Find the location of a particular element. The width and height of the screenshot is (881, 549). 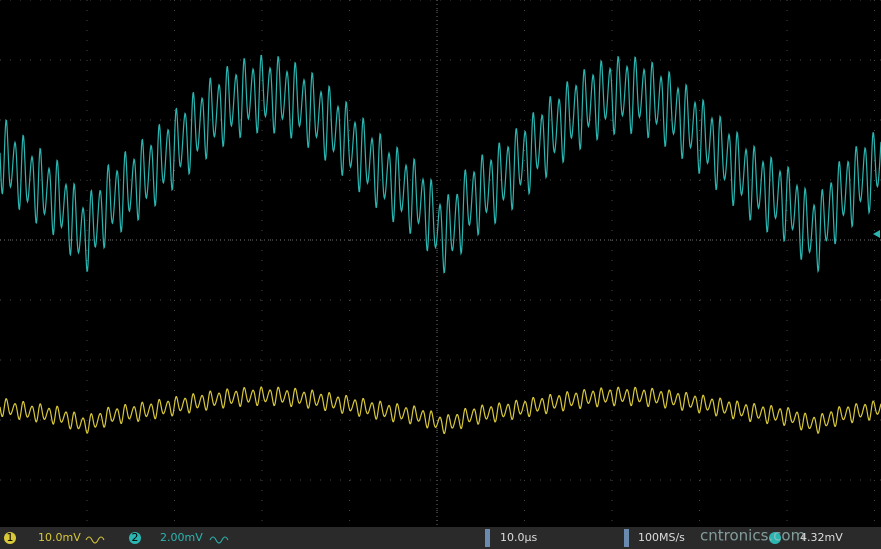

channel-1-trace is located at coordinates (440, 410).